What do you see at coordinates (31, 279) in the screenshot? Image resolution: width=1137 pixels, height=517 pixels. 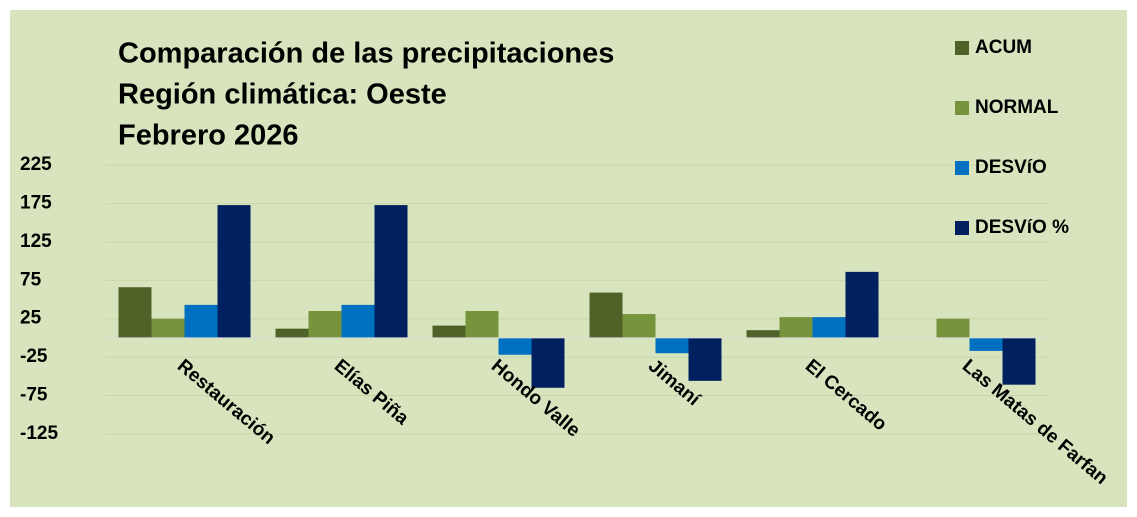 I see `y-tick-label: 75` at bounding box center [31, 279].